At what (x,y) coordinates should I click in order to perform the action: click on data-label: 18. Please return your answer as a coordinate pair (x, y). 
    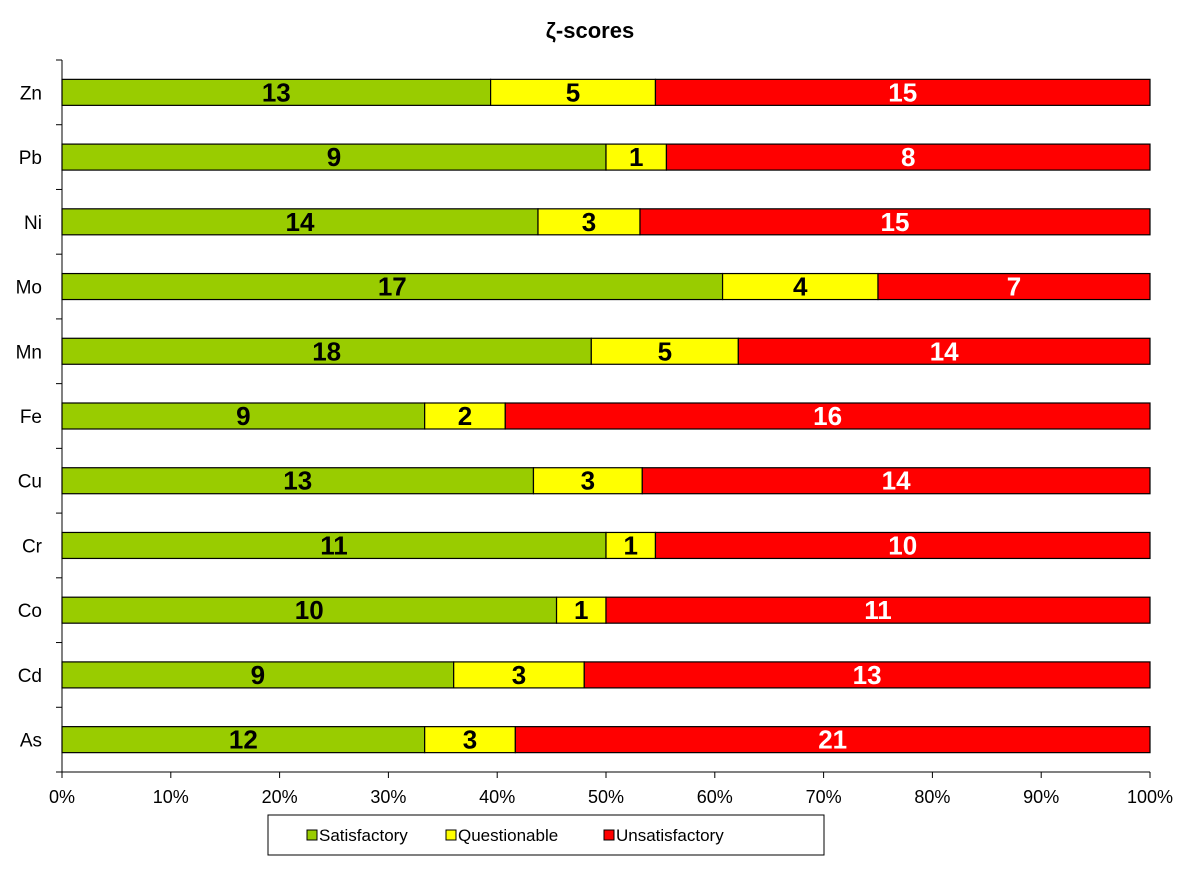
    Looking at the image, I should click on (326, 351).